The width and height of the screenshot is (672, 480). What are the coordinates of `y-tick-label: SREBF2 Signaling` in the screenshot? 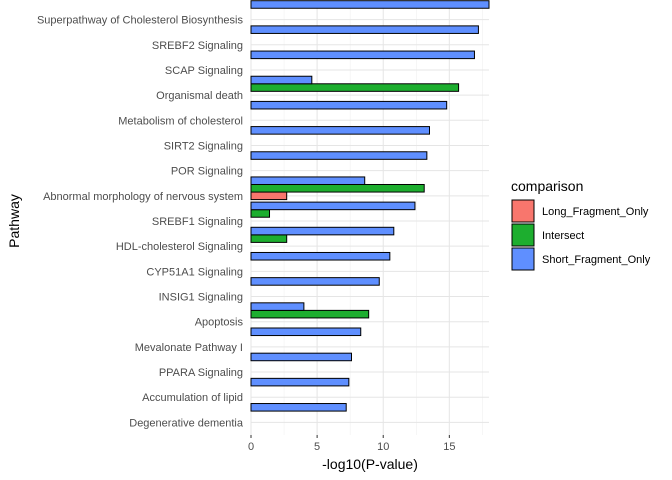 It's located at (197, 46).